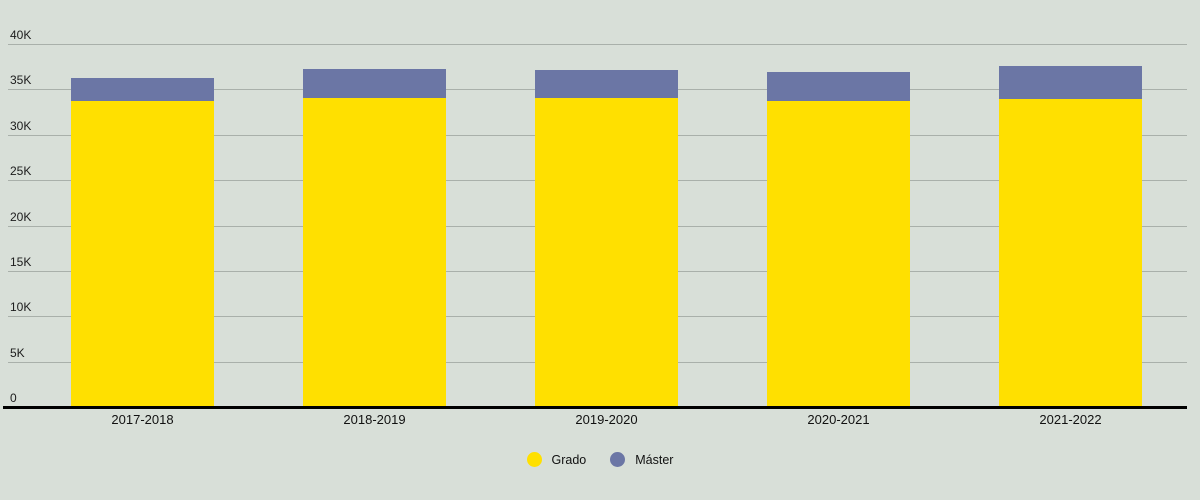 The width and height of the screenshot is (1200, 500). I want to click on legend-item-master: Máster, so click(641, 459).